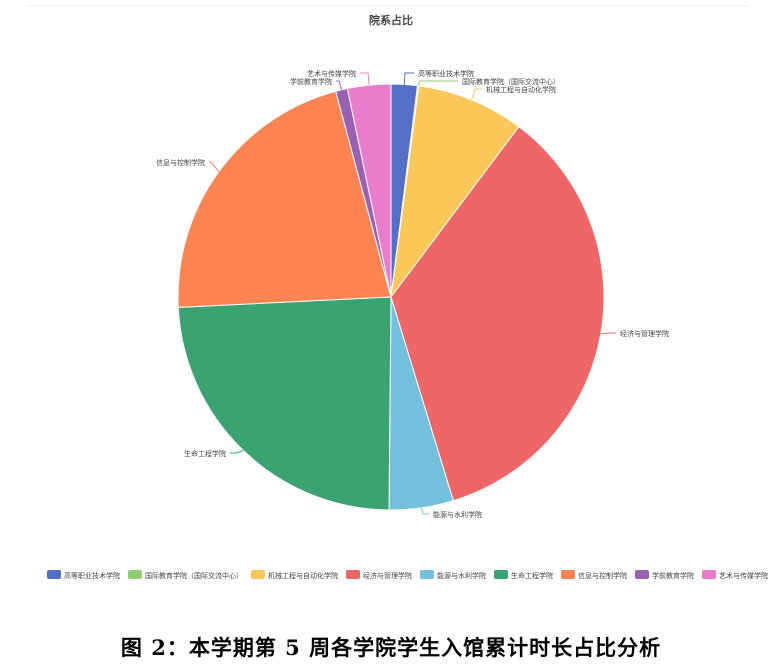 Image resolution: width=782 pixels, height=672 pixels. What do you see at coordinates (644, 333) in the screenshot?
I see `slice-label: 经济与管理学院` at bounding box center [644, 333].